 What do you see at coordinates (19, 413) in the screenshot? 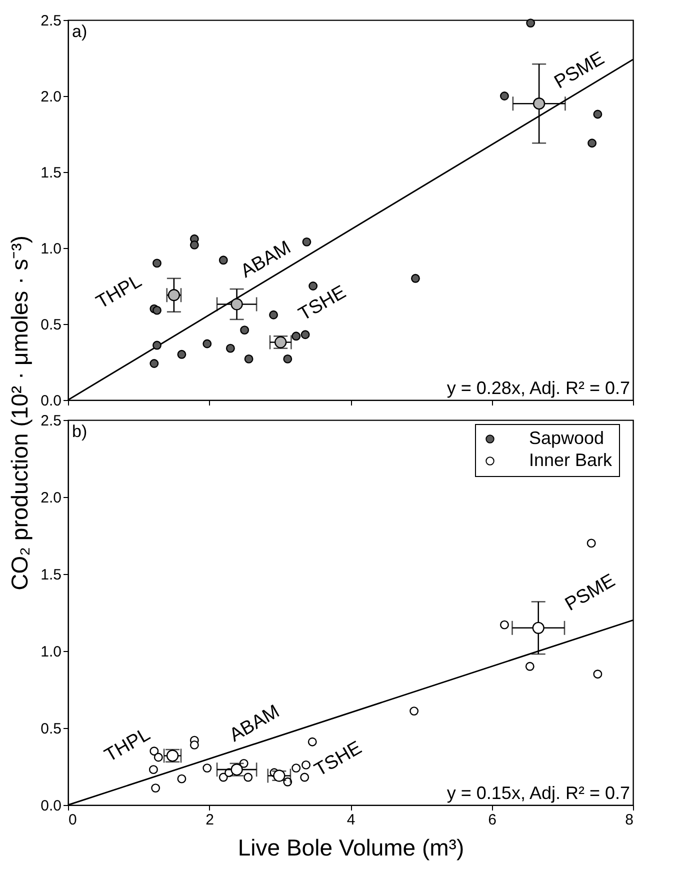
I see `y-axis-title: CO₂ production (10² · μmoles · s⁻³)` at bounding box center [19, 413].